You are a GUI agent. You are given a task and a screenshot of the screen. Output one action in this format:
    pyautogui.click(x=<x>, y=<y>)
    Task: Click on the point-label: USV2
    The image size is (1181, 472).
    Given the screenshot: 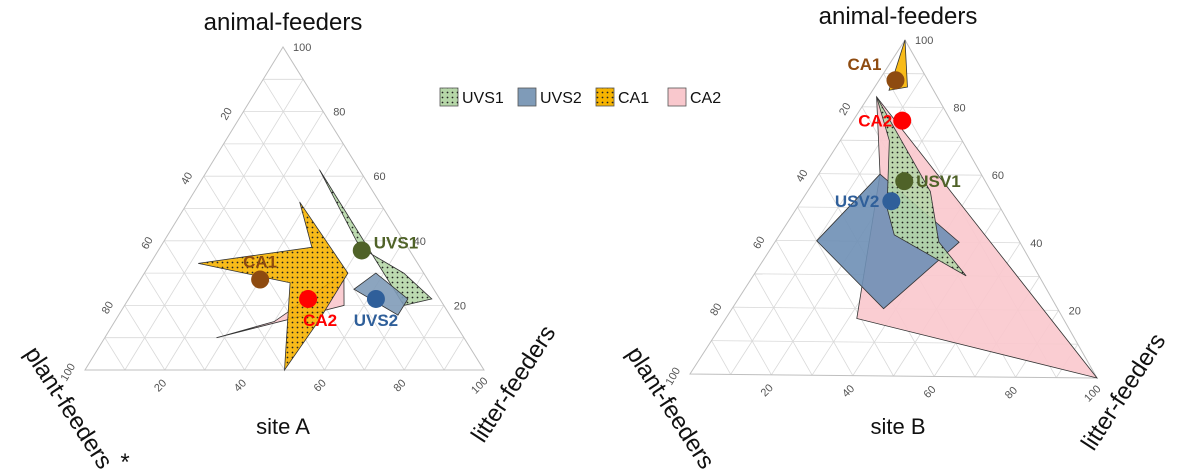 What is the action you would take?
    pyautogui.click(x=857, y=201)
    